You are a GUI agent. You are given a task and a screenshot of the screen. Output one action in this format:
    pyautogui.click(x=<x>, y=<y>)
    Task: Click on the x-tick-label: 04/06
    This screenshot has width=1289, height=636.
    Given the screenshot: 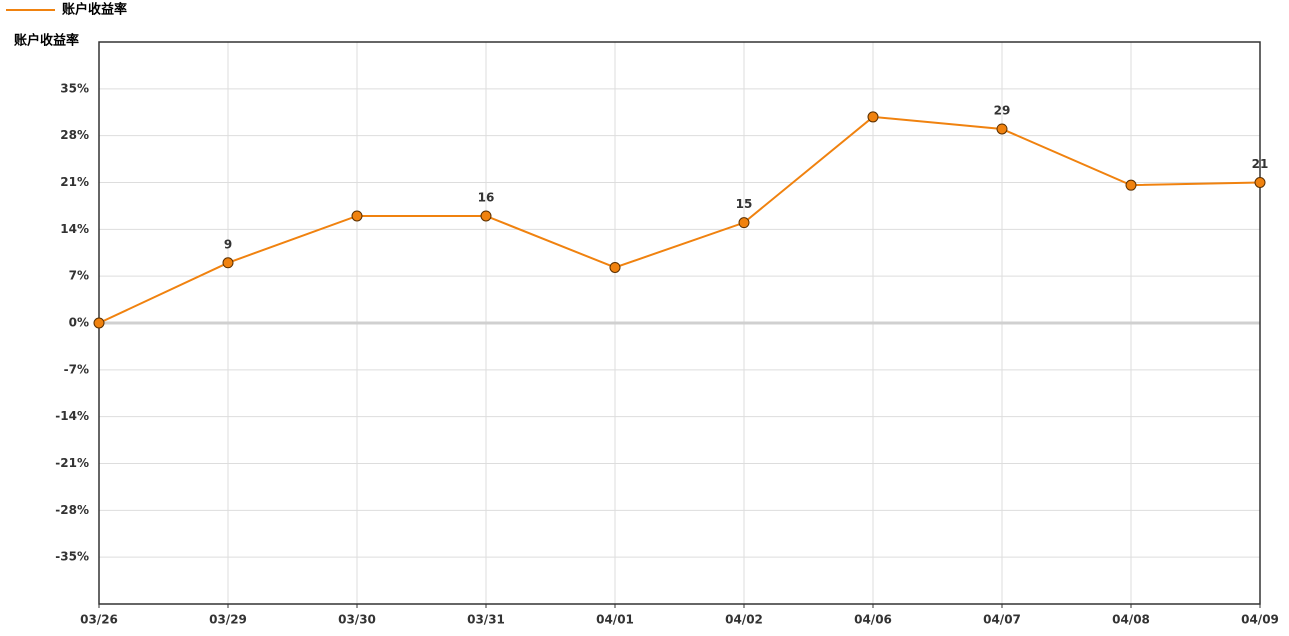 What is the action you would take?
    pyautogui.click(x=873, y=620)
    